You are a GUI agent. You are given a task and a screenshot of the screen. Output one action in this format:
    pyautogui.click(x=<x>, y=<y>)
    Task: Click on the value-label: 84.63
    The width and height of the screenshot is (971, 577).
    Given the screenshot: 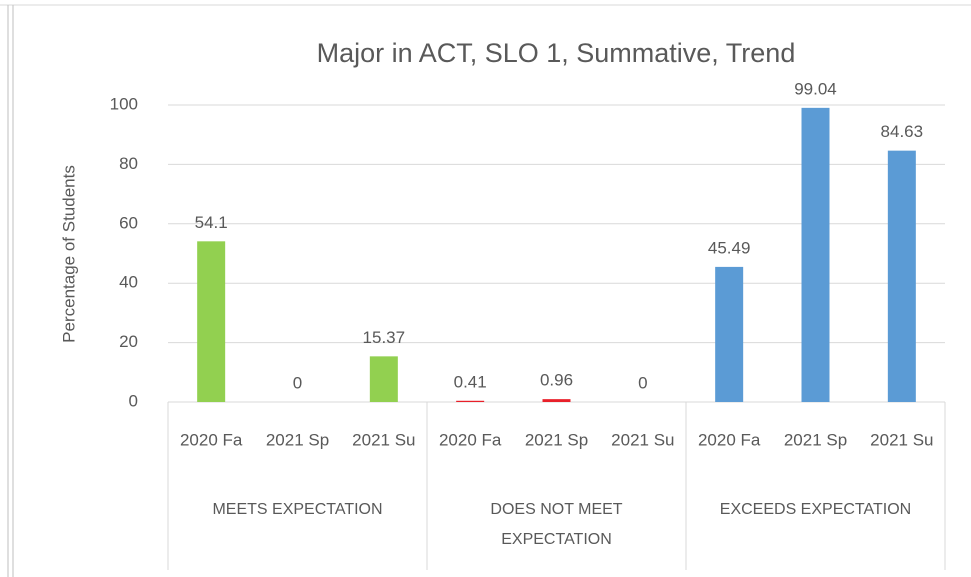 What is the action you would take?
    pyautogui.click(x=902, y=131)
    